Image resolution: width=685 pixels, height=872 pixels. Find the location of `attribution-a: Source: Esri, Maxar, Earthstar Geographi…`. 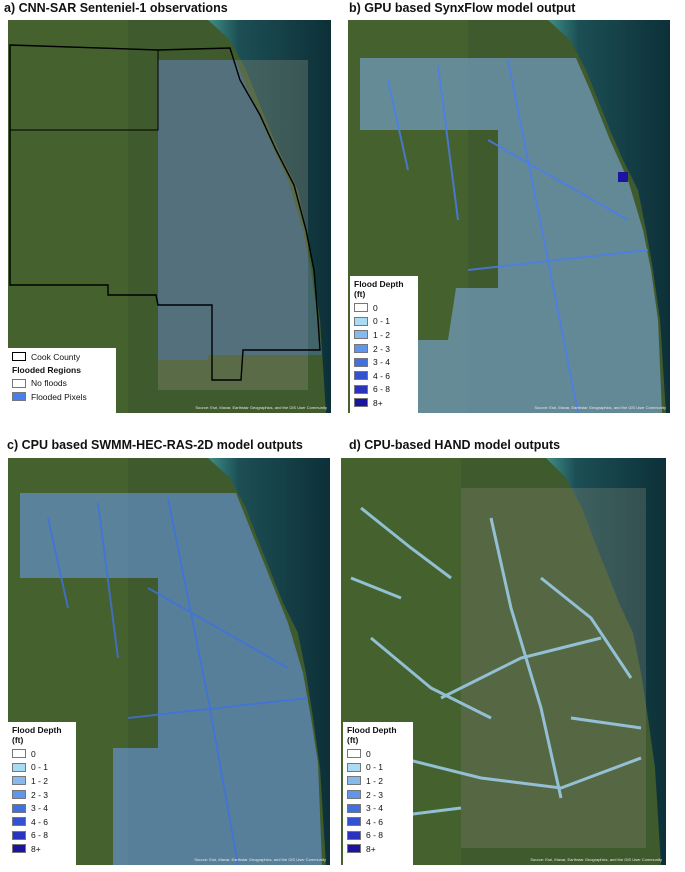

attribution-a: Source: Esri, Maxar, Earthstar Geographi… is located at coordinates (261, 407).